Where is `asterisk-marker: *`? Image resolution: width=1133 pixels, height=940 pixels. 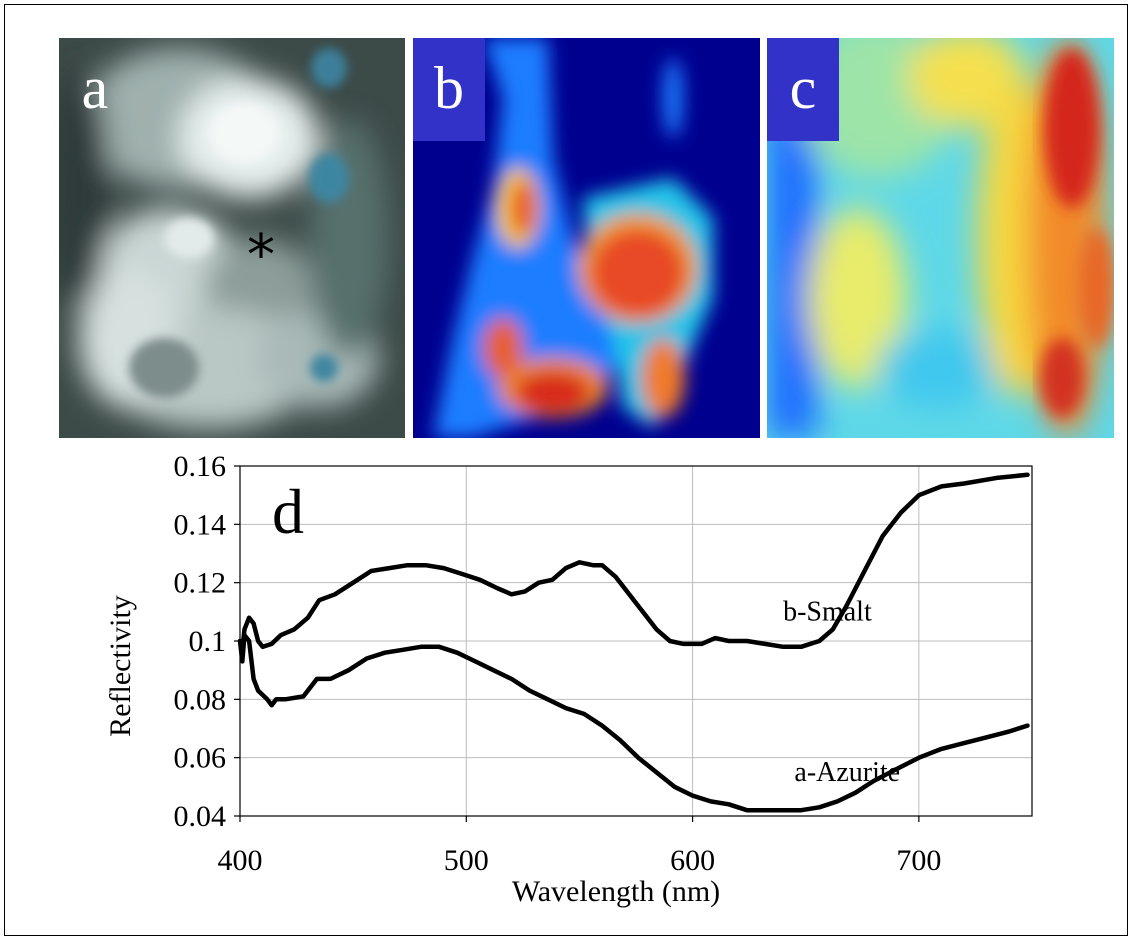 asterisk-marker: * is located at coordinates (261, 255).